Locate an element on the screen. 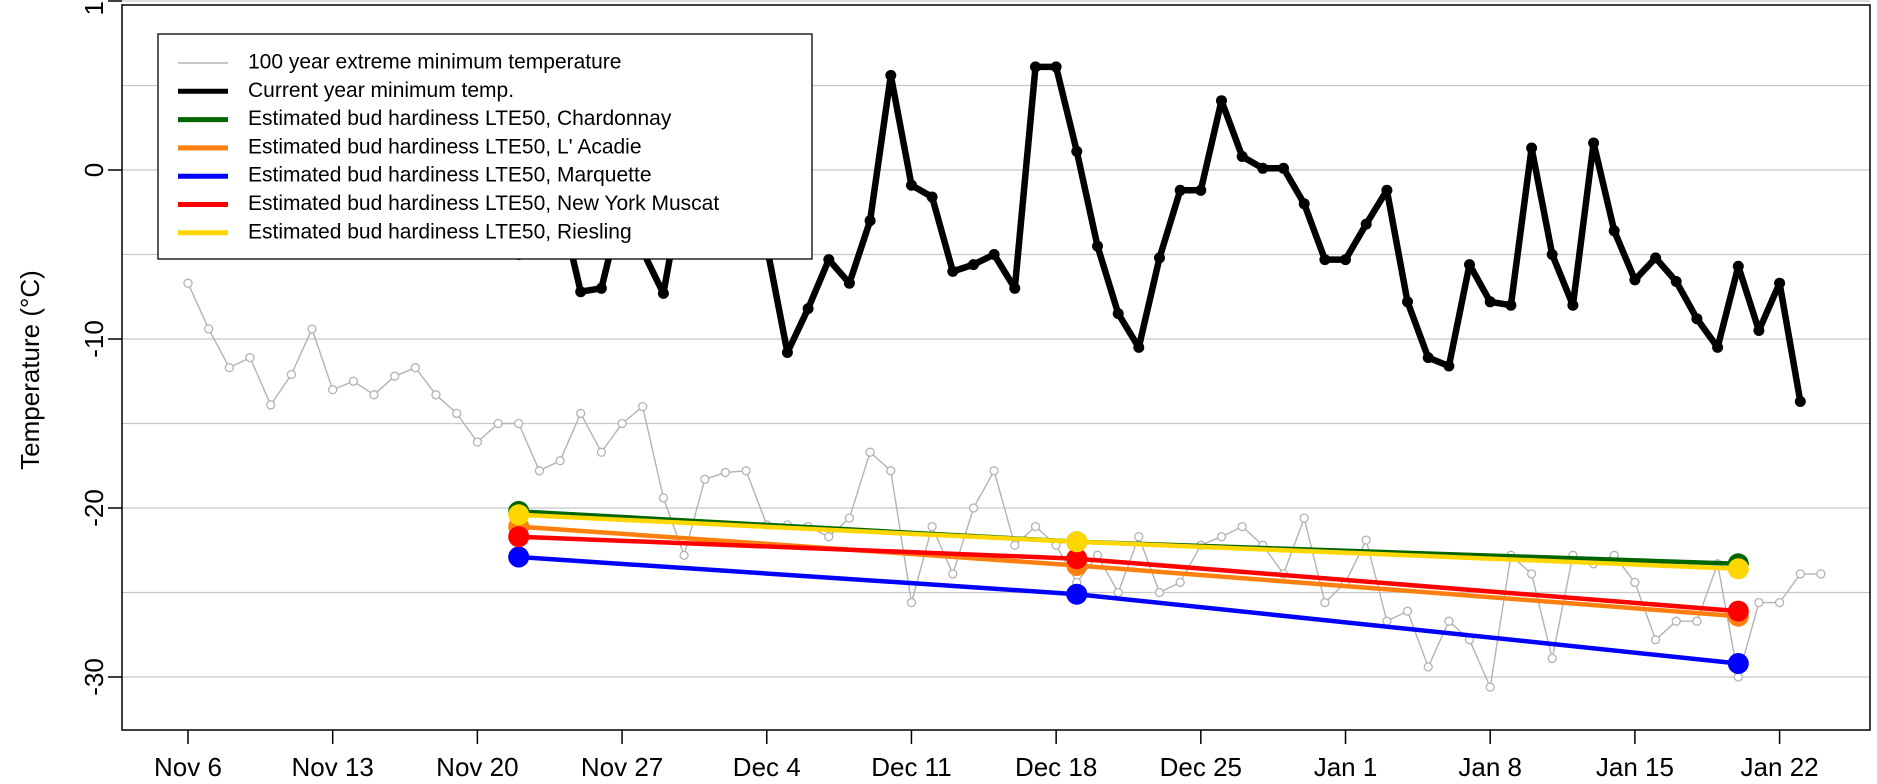  y-tick-label: -20 is located at coordinates (94, 508).